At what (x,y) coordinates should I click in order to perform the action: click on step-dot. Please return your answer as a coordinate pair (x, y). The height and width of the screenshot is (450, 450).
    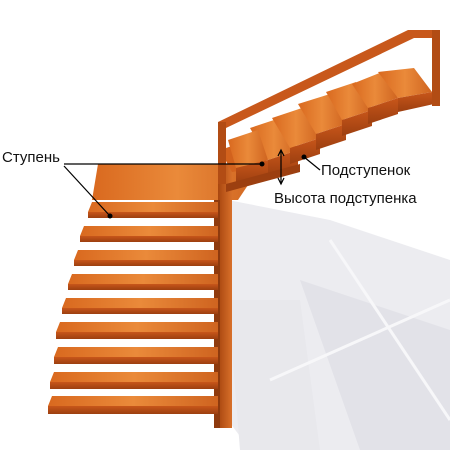
    Looking at the image, I should click on (262, 164).